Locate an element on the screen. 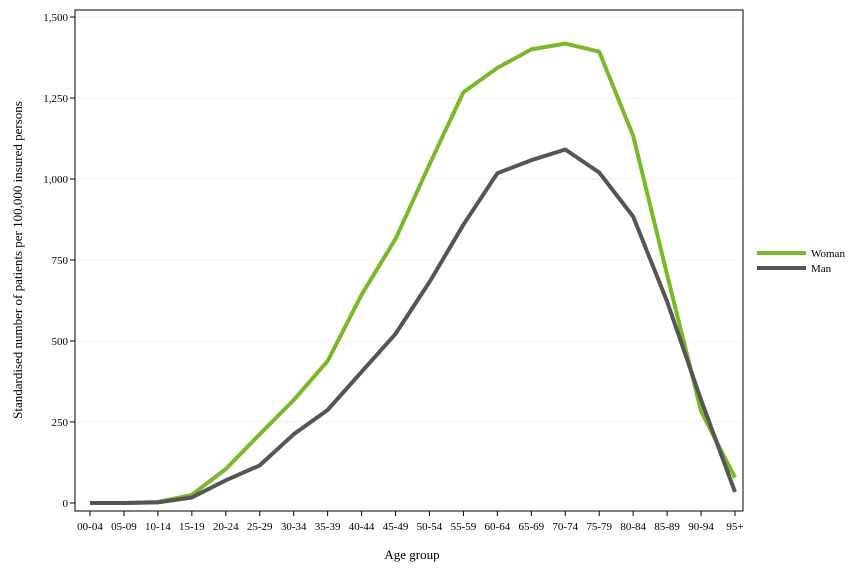  x-tick-label: 70-74 is located at coordinates (565, 527).